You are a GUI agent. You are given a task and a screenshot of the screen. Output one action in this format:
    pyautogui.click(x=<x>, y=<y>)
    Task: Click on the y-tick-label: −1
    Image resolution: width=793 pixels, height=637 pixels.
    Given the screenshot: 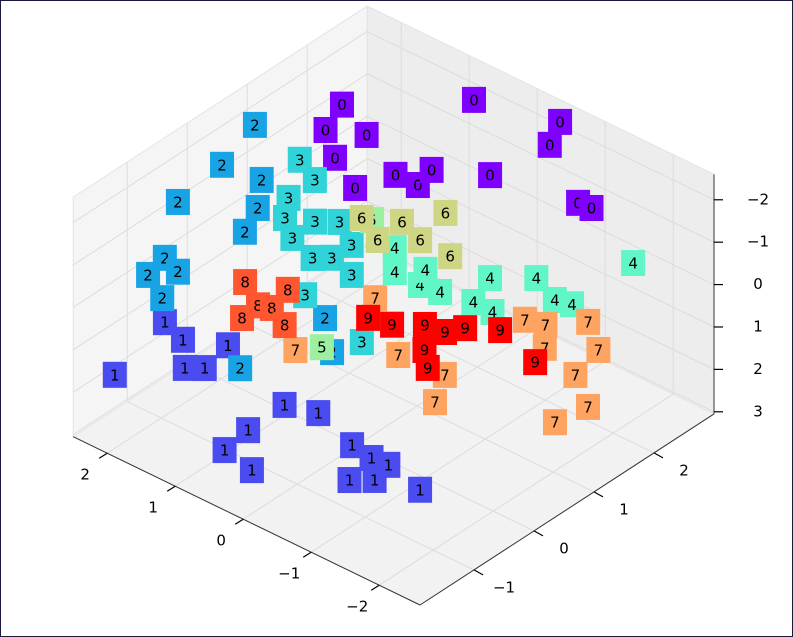 What is the action you would take?
    pyautogui.click(x=504, y=587)
    